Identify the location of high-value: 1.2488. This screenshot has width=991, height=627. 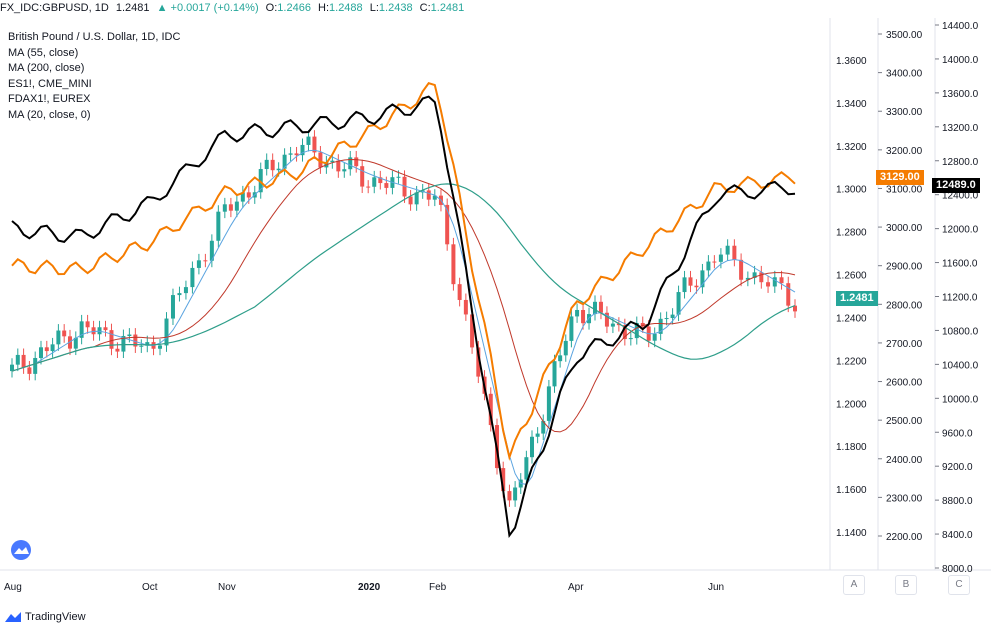
(346, 8).